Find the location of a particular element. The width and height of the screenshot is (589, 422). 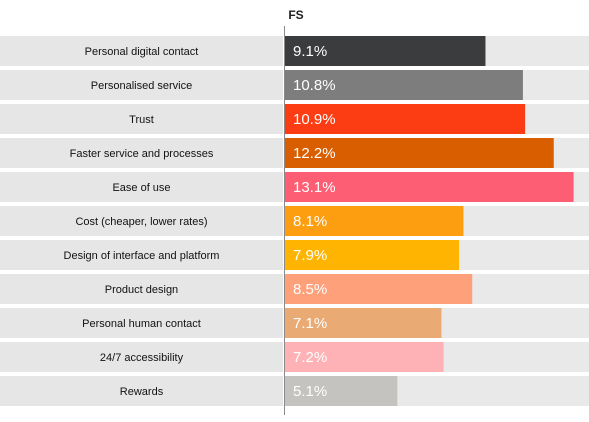

value-label: 10.8% is located at coordinates (314, 85).